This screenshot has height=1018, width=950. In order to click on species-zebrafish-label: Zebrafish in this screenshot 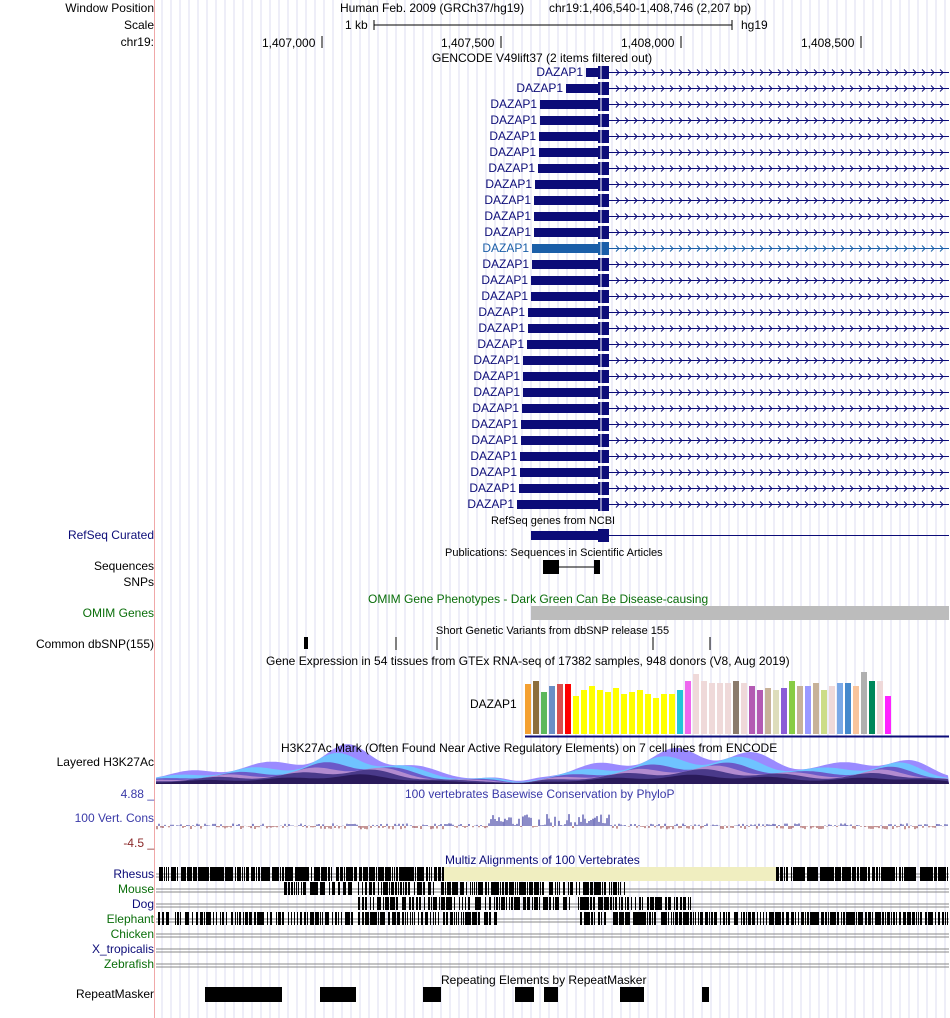, I will do `click(128, 964)`.